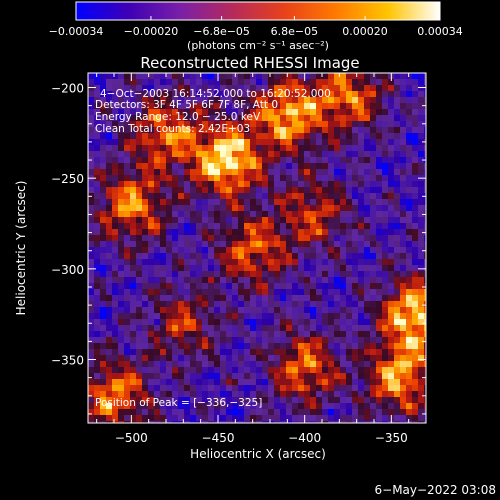  What do you see at coordinates (440, 31) in the screenshot?
I see `colorbar-tick-label: 0.00034` at bounding box center [440, 31].